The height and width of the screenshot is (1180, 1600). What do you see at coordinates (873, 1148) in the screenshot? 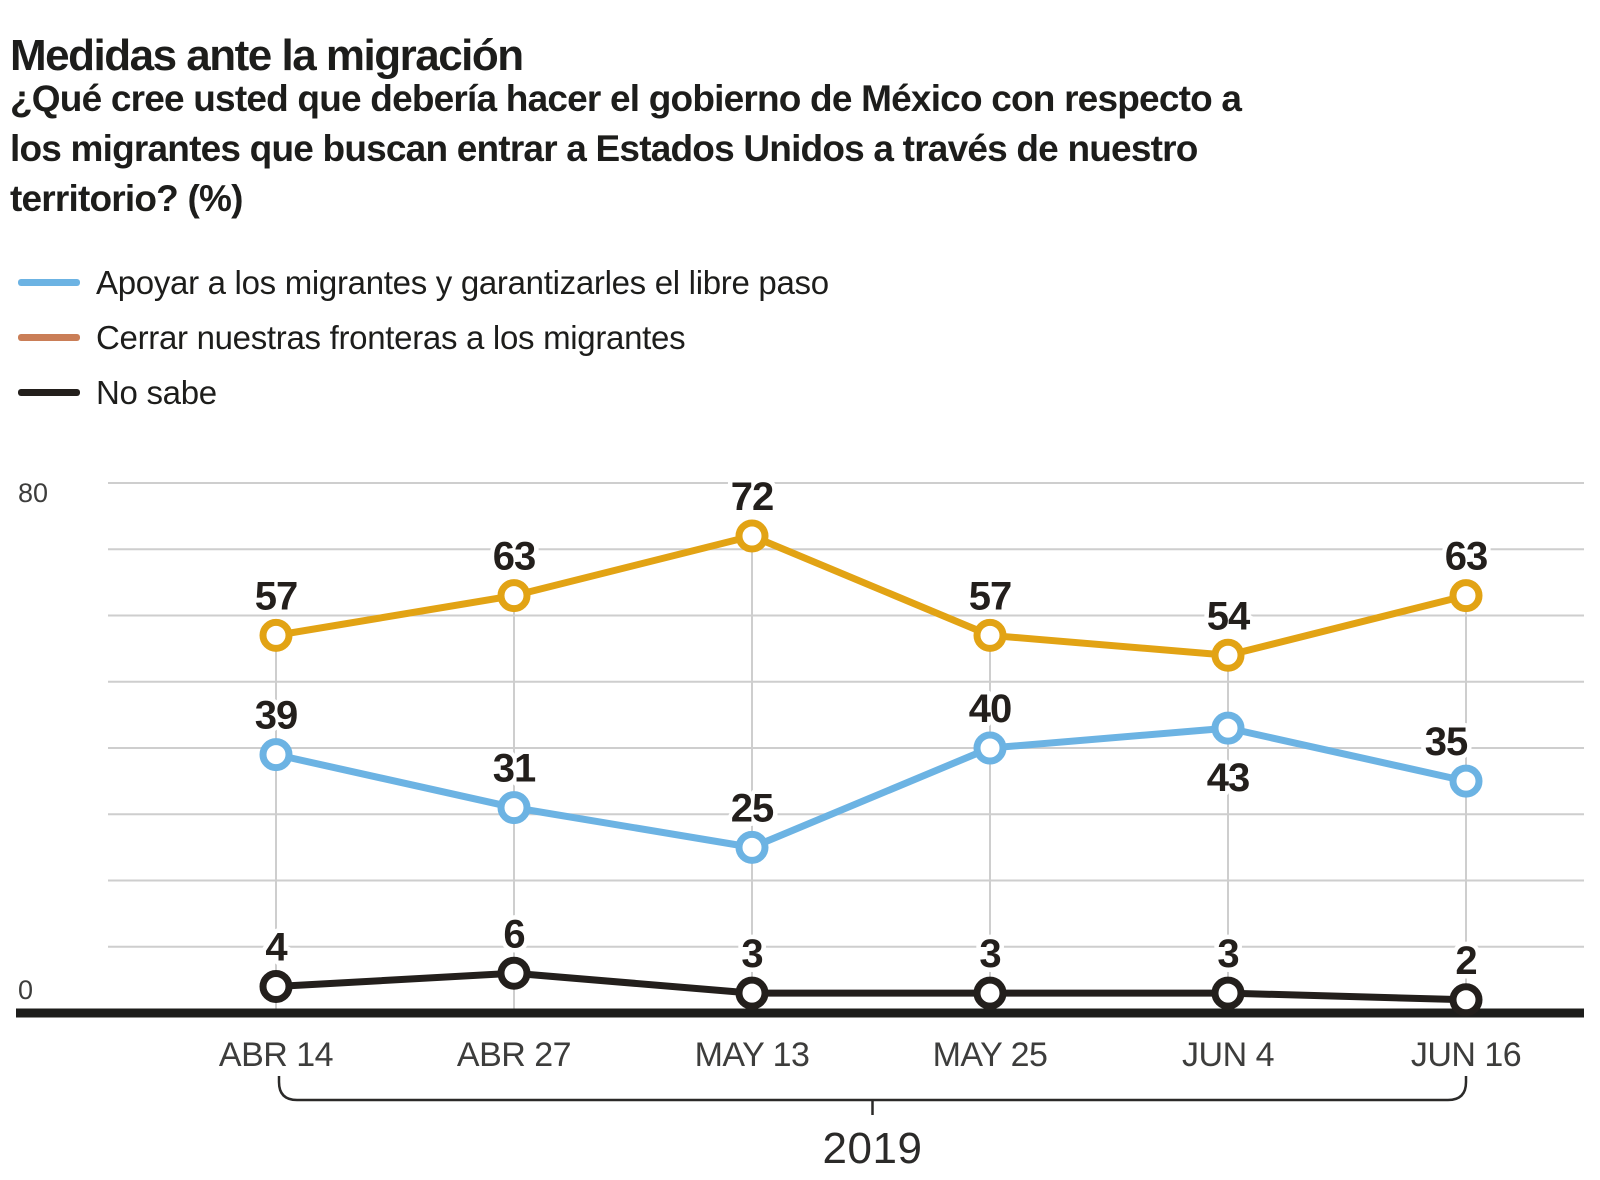
I see `year-label: 2019` at bounding box center [873, 1148].